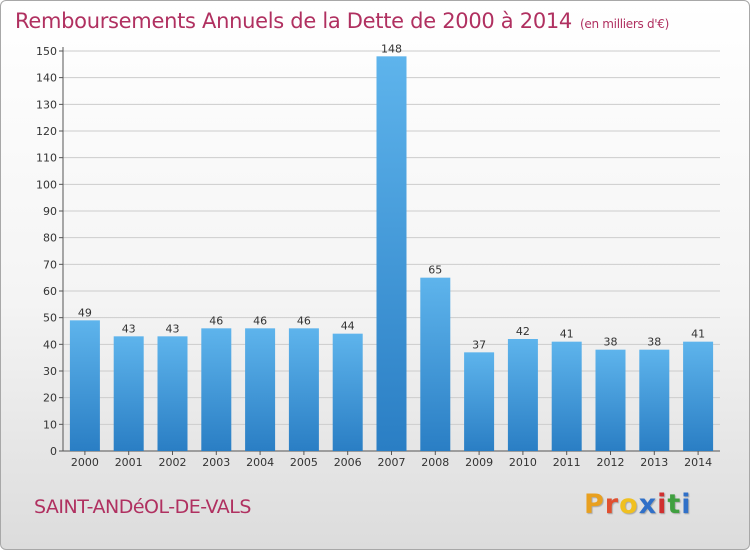 The width and height of the screenshot is (750, 550). What do you see at coordinates (348, 462) in the screenshot?
I see `x-tick-label-2006: 2006` at bounding box center [348, 462].